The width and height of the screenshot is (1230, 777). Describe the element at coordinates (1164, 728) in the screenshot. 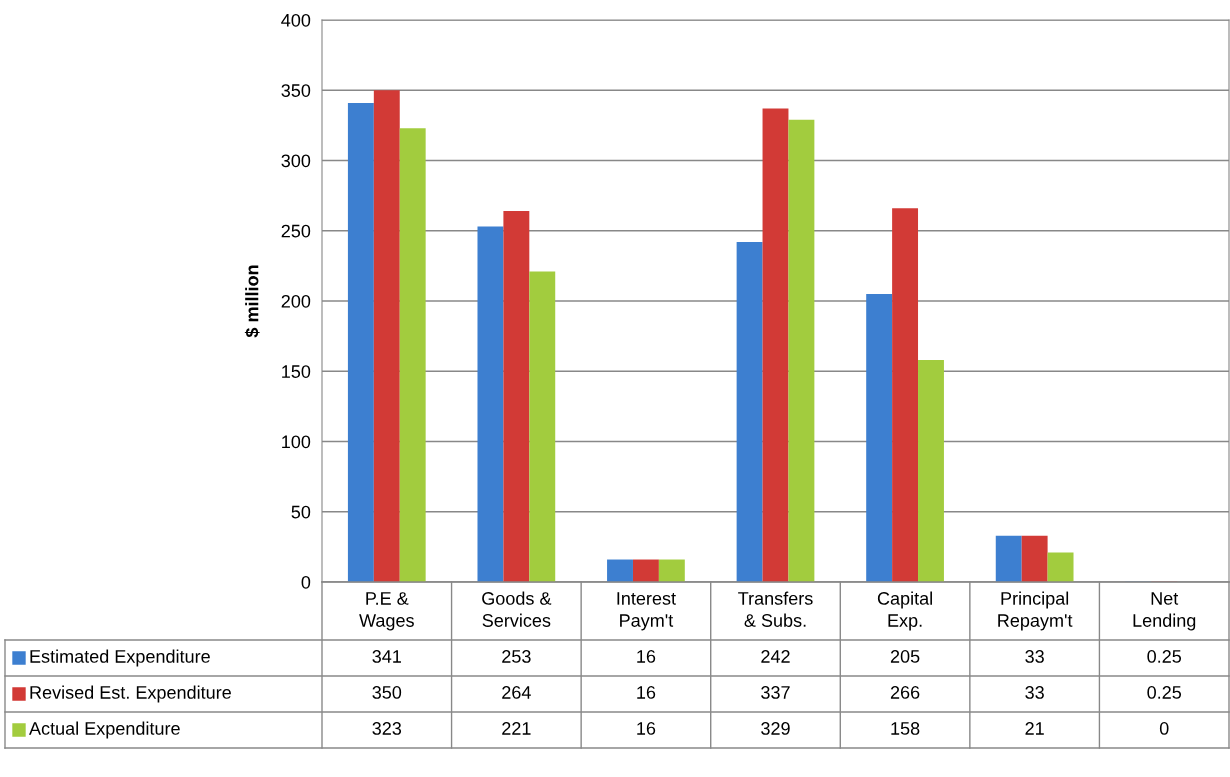

I see `data-label: 0` at that location.